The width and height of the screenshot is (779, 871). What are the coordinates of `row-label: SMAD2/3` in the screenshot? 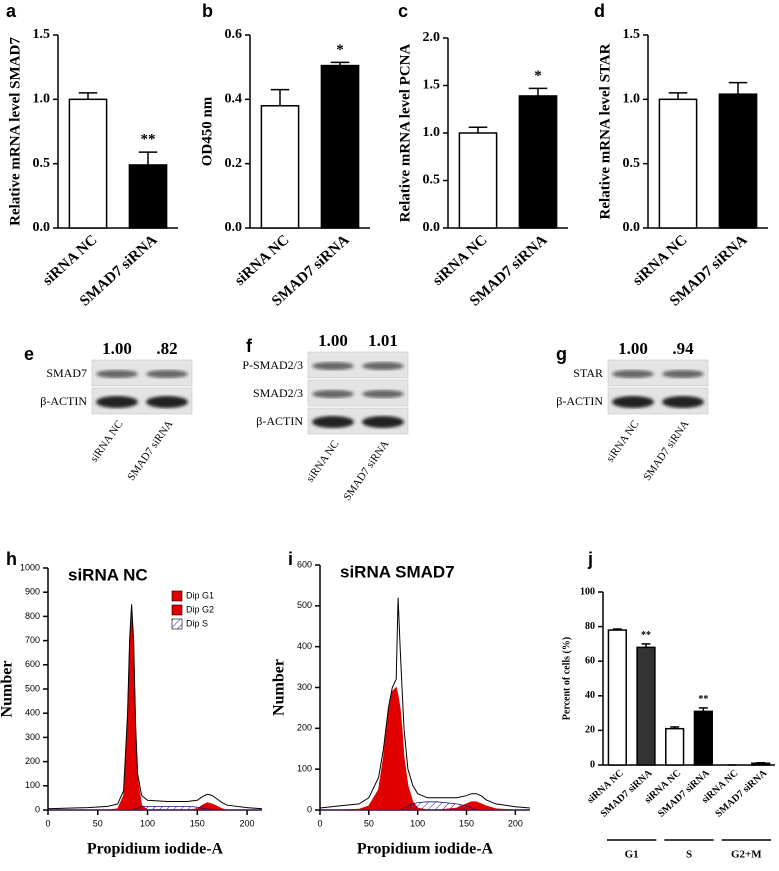 It's located at (278, 393).